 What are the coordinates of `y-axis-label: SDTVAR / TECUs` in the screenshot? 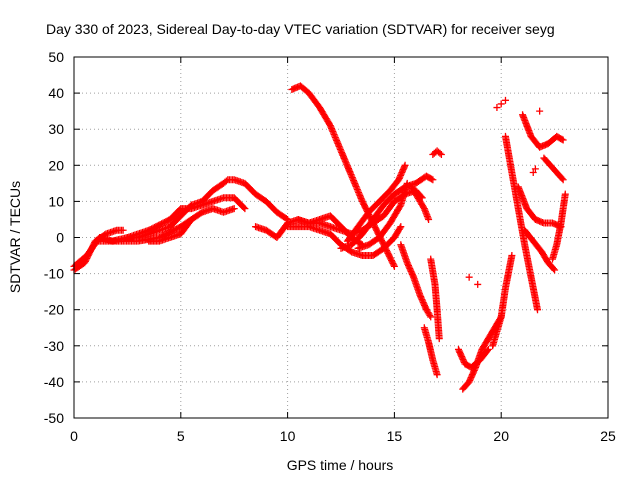 It's located at (15, 237).